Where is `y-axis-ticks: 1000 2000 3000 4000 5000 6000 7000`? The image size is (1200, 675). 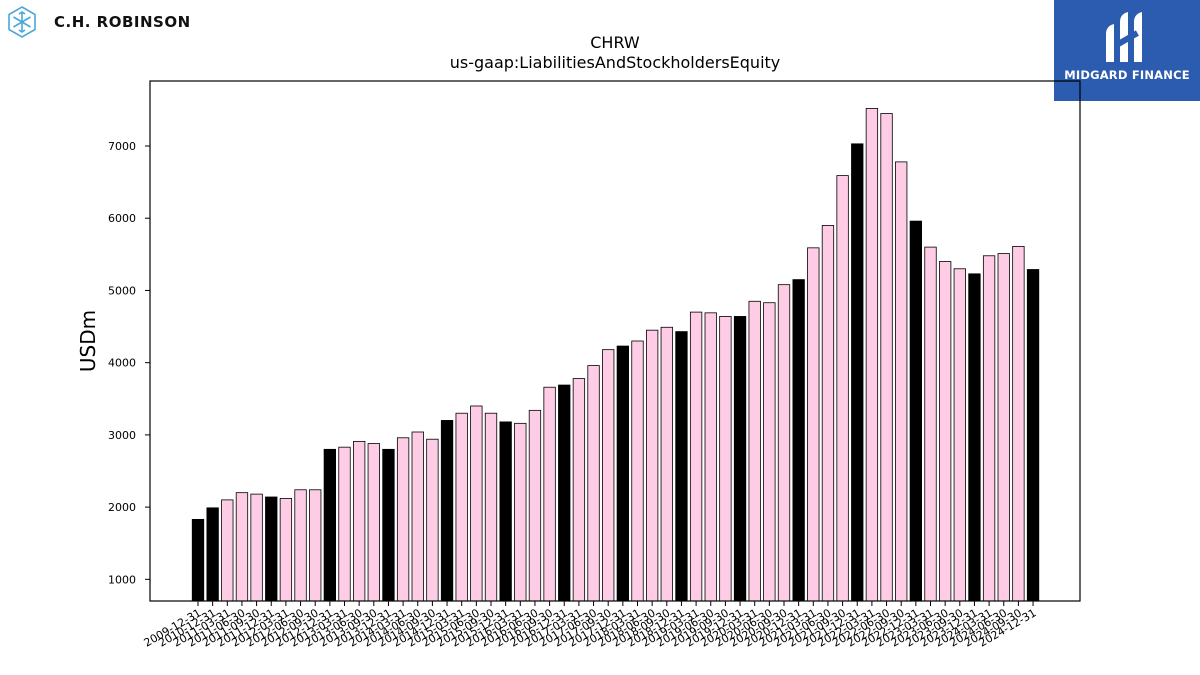 y-axis-ticks: 1000 2000 3000 4000 5000 6000 7000 is located at coordinates (129, 363).